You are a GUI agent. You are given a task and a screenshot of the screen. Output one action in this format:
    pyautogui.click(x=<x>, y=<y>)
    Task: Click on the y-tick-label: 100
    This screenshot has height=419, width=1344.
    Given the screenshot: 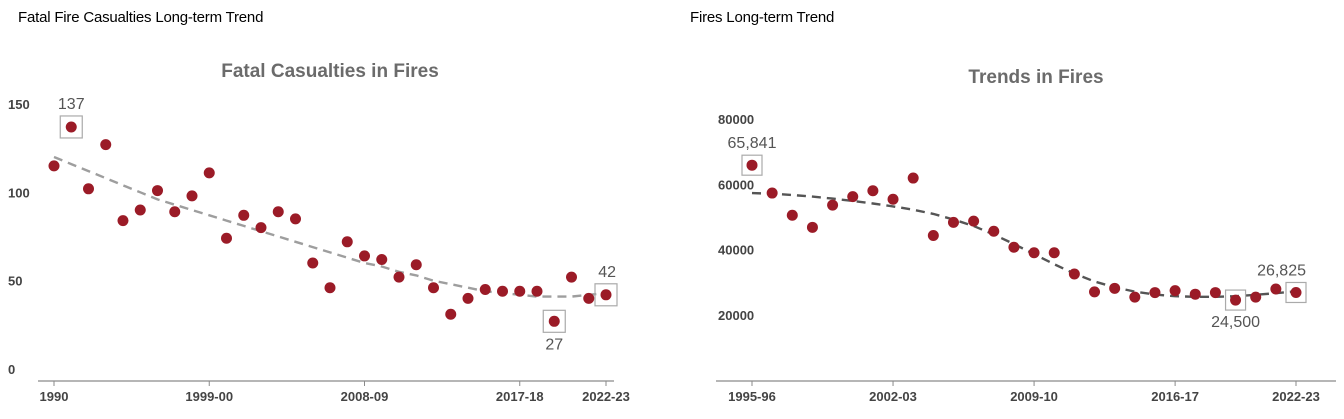 What is the action you would take?
    pyautogui.click(x=19, y=192)
    